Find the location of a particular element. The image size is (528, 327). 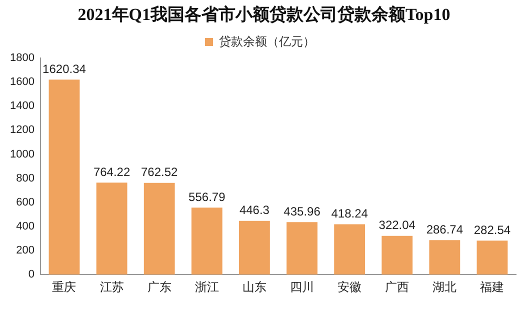

x-tick-label: 江苏 is located at coordinates (112, 287).